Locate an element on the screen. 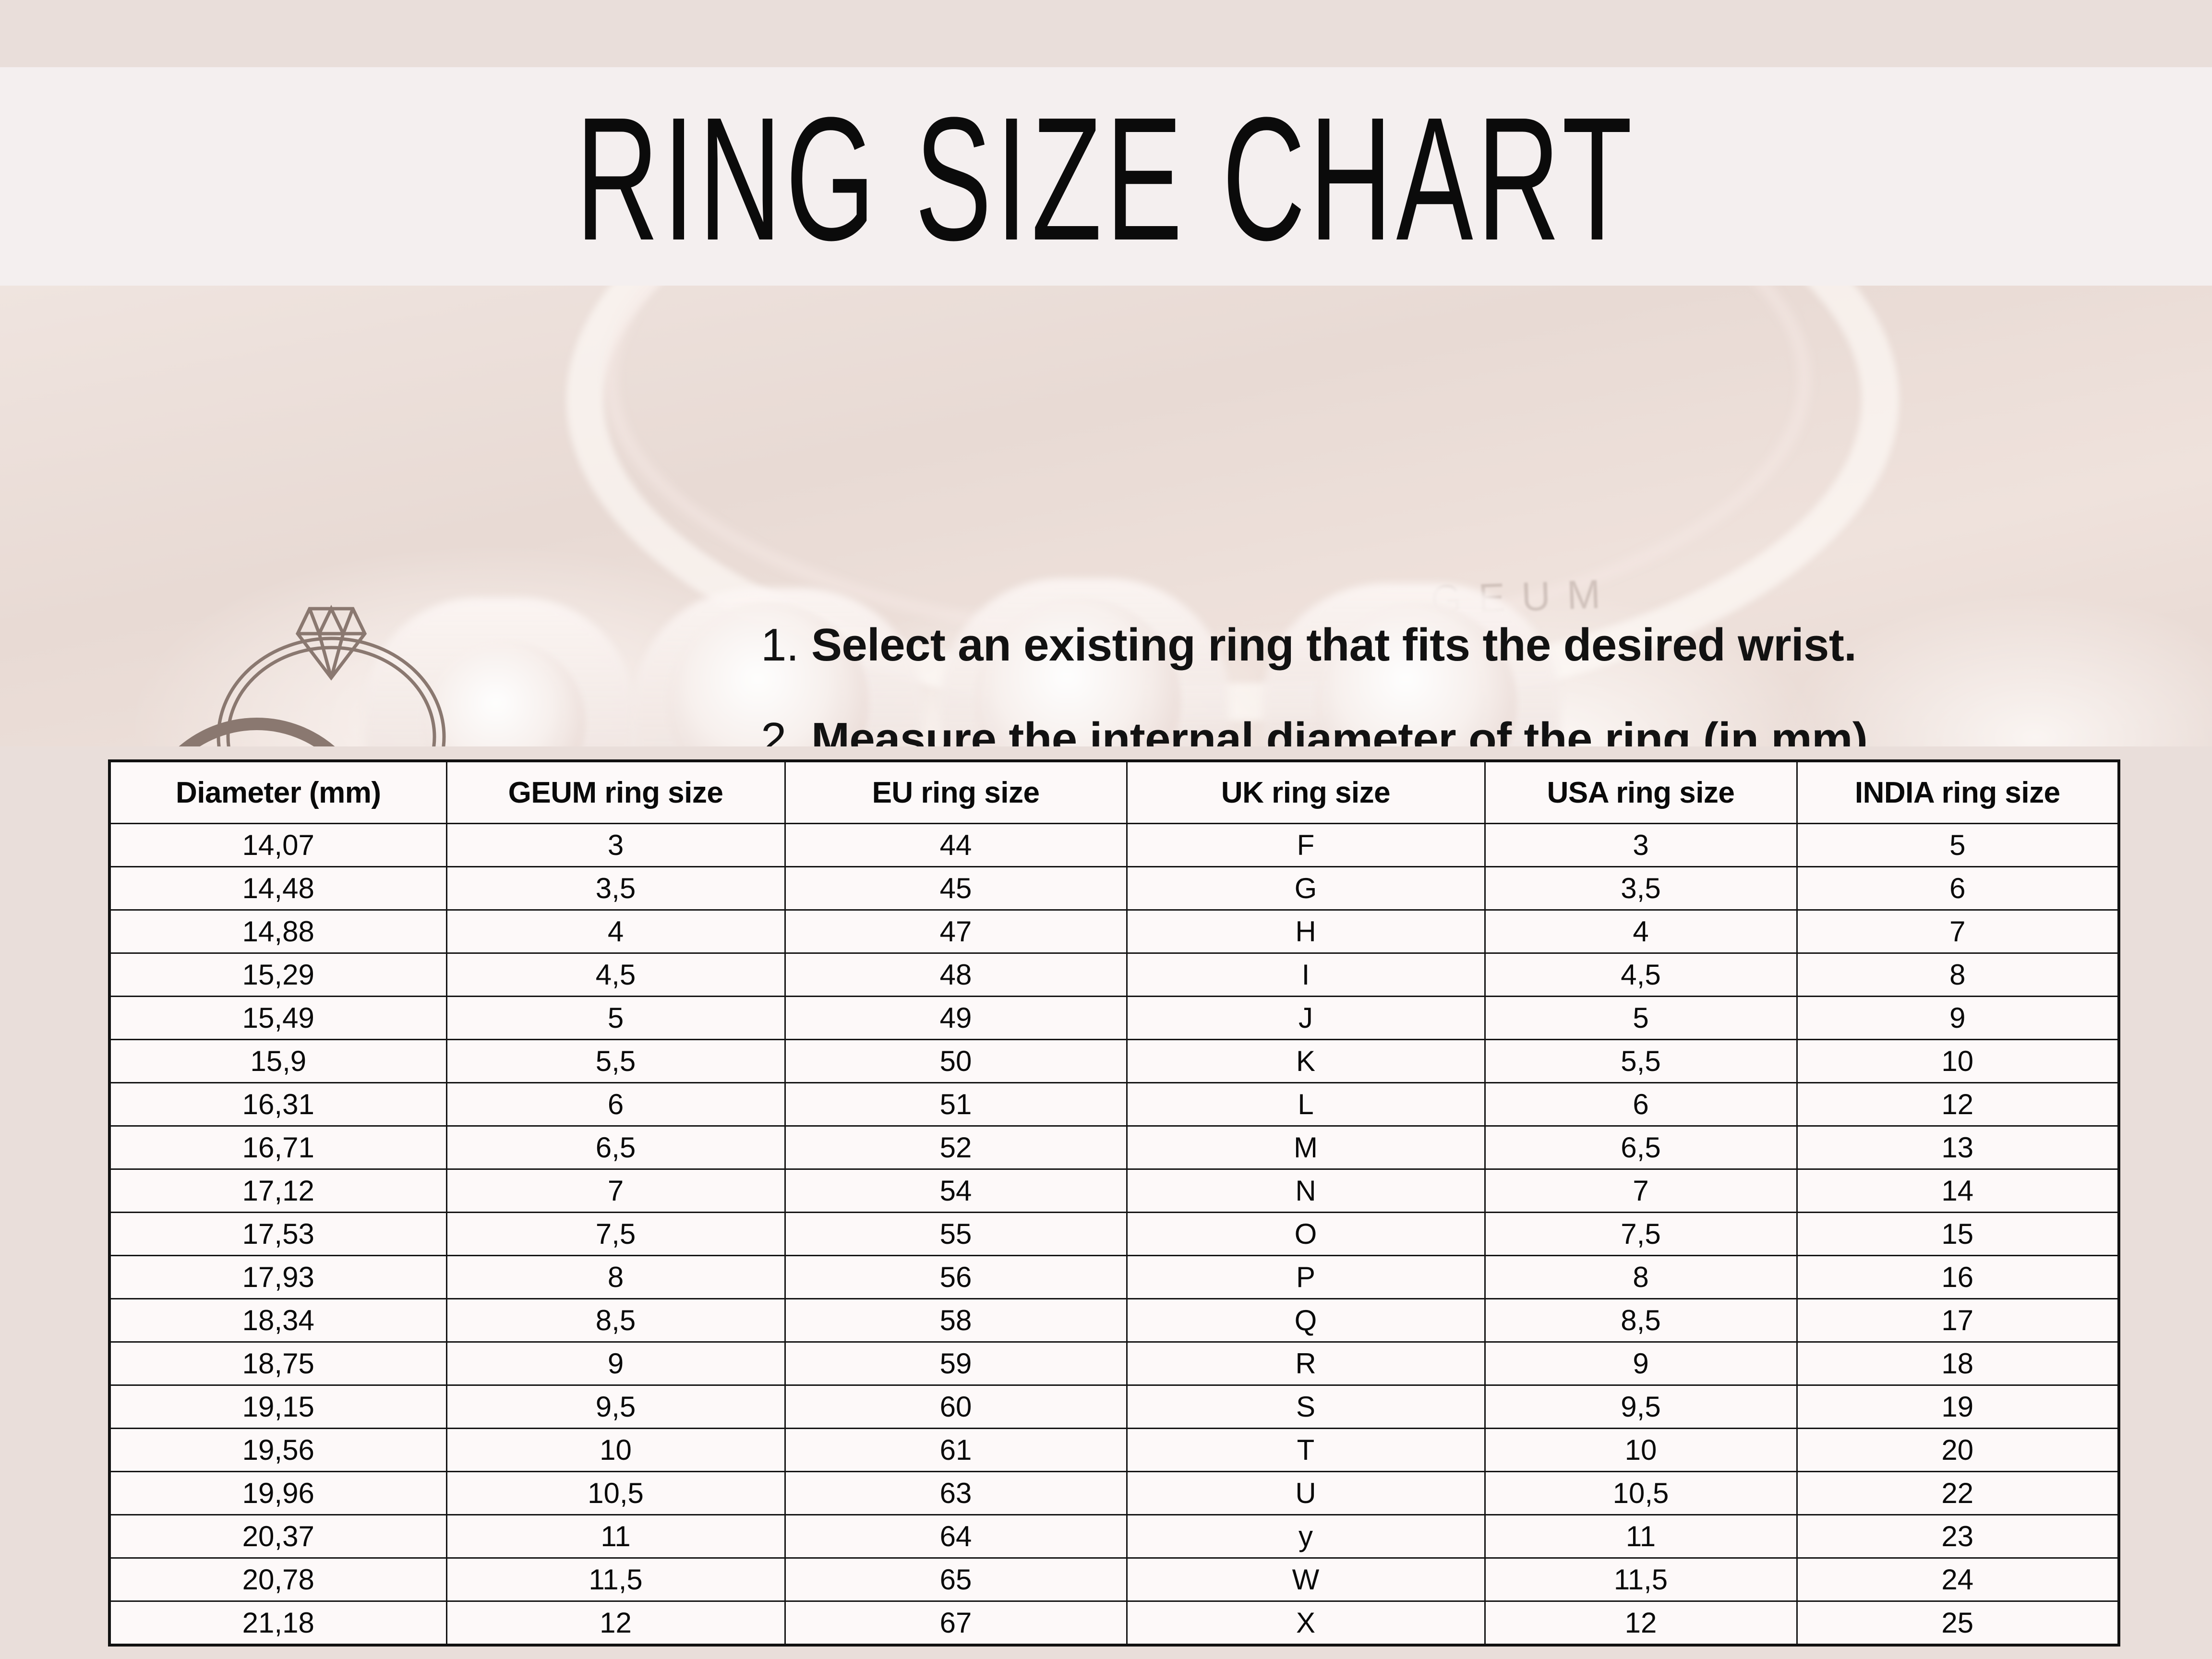 The height and width of the screenshot is (1659, 2212). cell-eu: 44 is located at coordinates (956, 845).